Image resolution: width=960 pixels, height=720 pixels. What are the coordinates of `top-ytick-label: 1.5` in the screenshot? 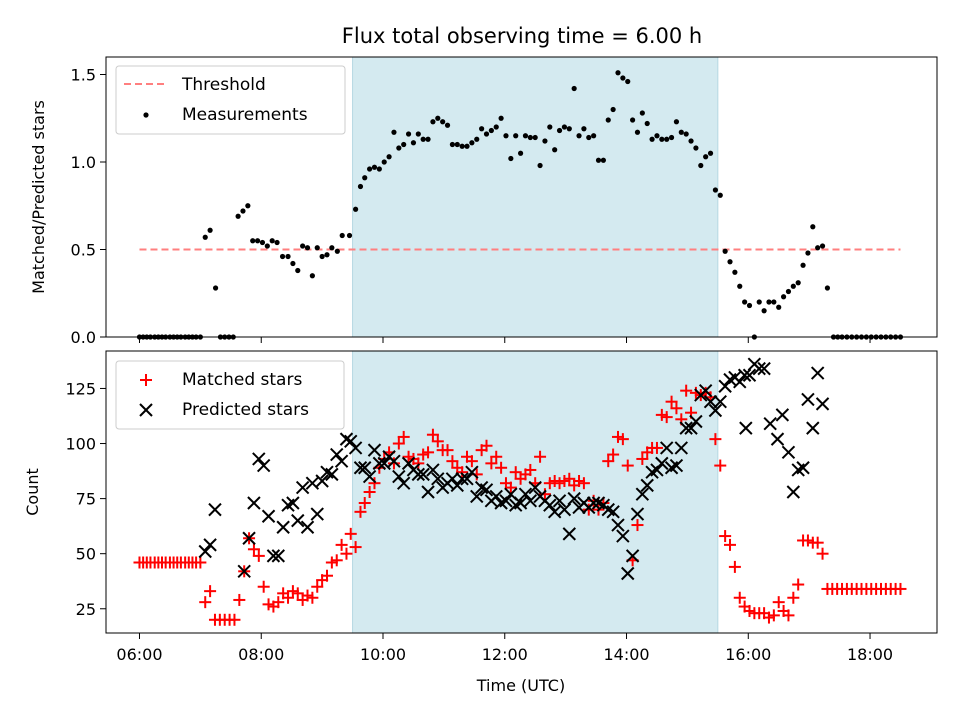 It's located at (83, 75).